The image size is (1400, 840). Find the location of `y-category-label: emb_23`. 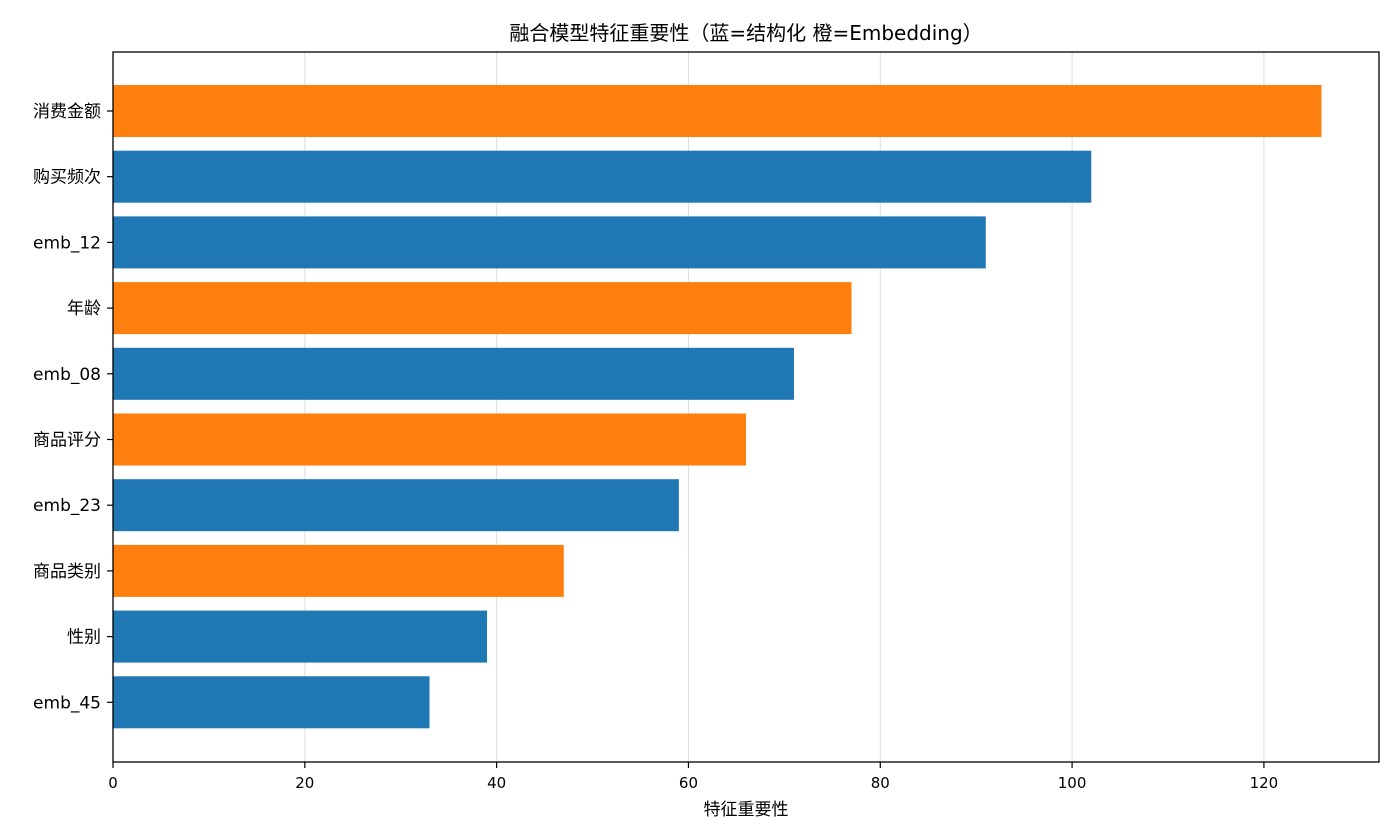

y-category-label: emb_23 is located at coordinates (67, 506).